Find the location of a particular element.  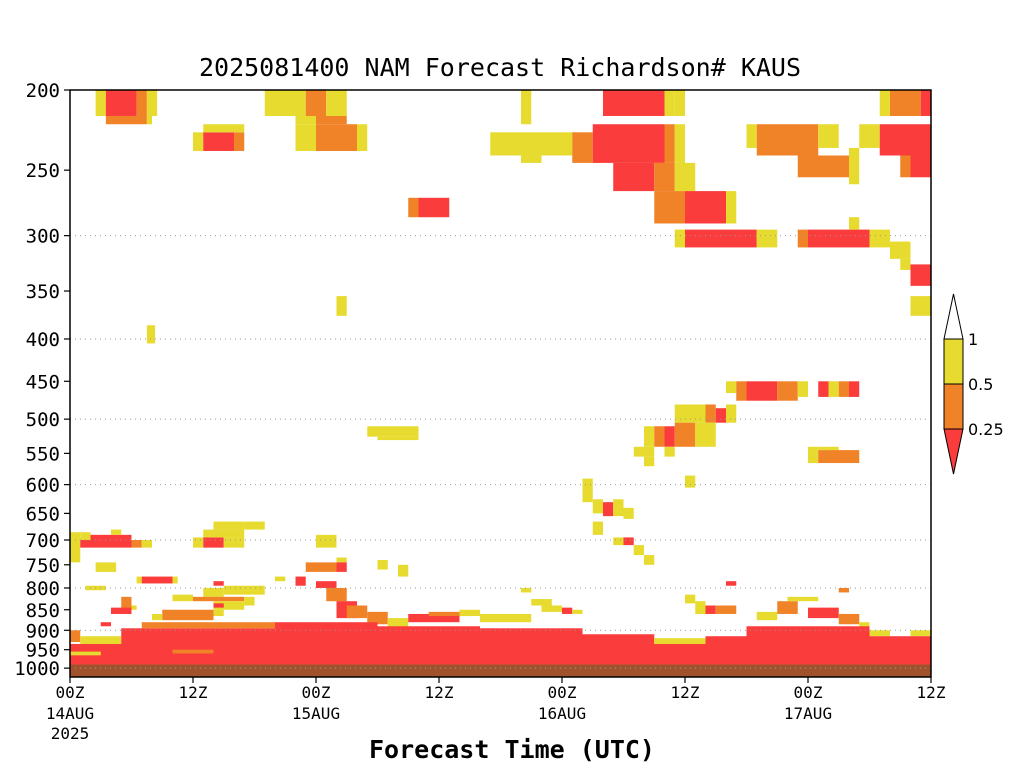

chart-title: 2025081400 NAM Forecast Richardson# KAUS is located at coordinates (500, 67).